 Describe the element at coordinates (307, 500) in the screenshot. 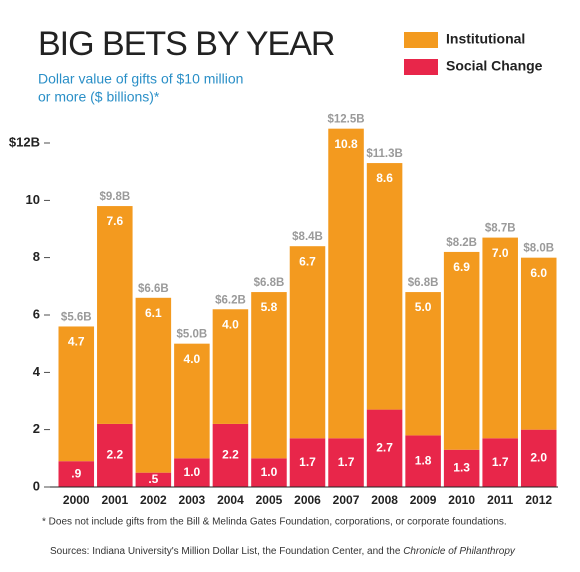

I see `x-tick-label: 2006` at that location.